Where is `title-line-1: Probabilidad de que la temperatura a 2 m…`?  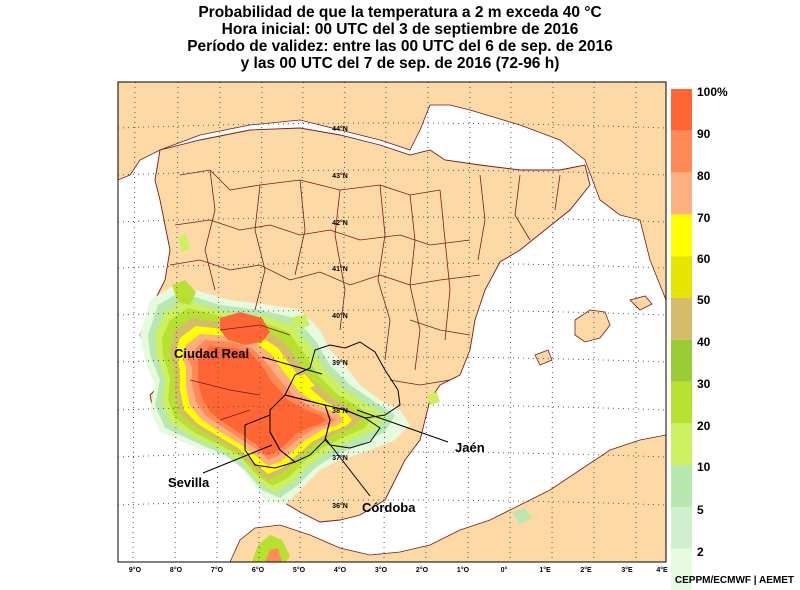
title-line-1: Probabilidad de que la temperatura a 2 m… is located at coordinates (400, 12).